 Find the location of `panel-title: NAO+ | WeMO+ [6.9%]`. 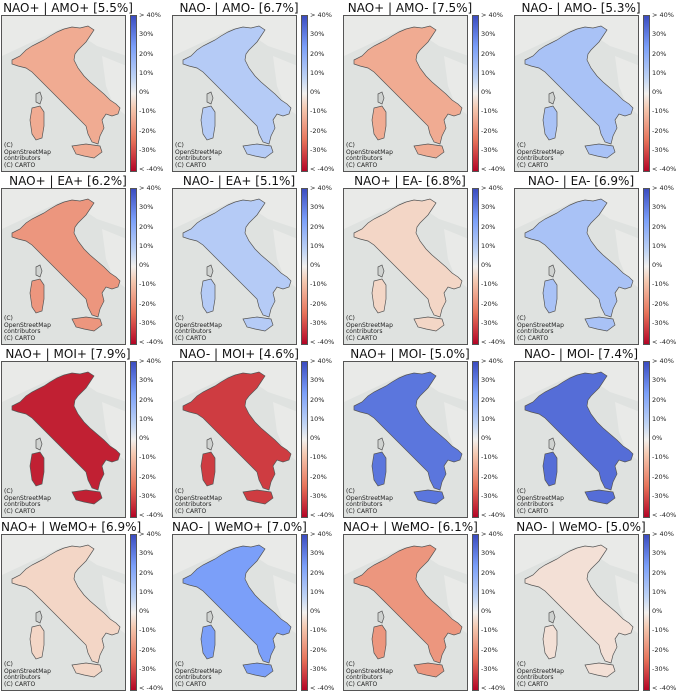

panel-title: NAO+ | WeMO+ [6.9%] is located at coordinates (71, 527).